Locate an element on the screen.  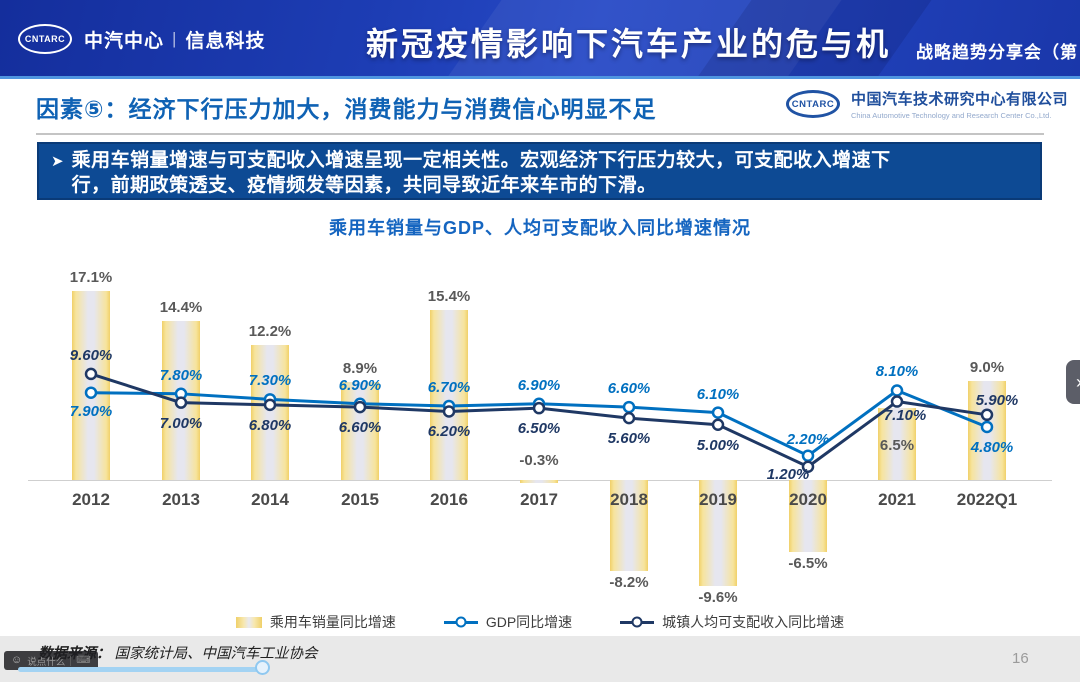
page-number: 16 is located at coordinates (1020, 658).